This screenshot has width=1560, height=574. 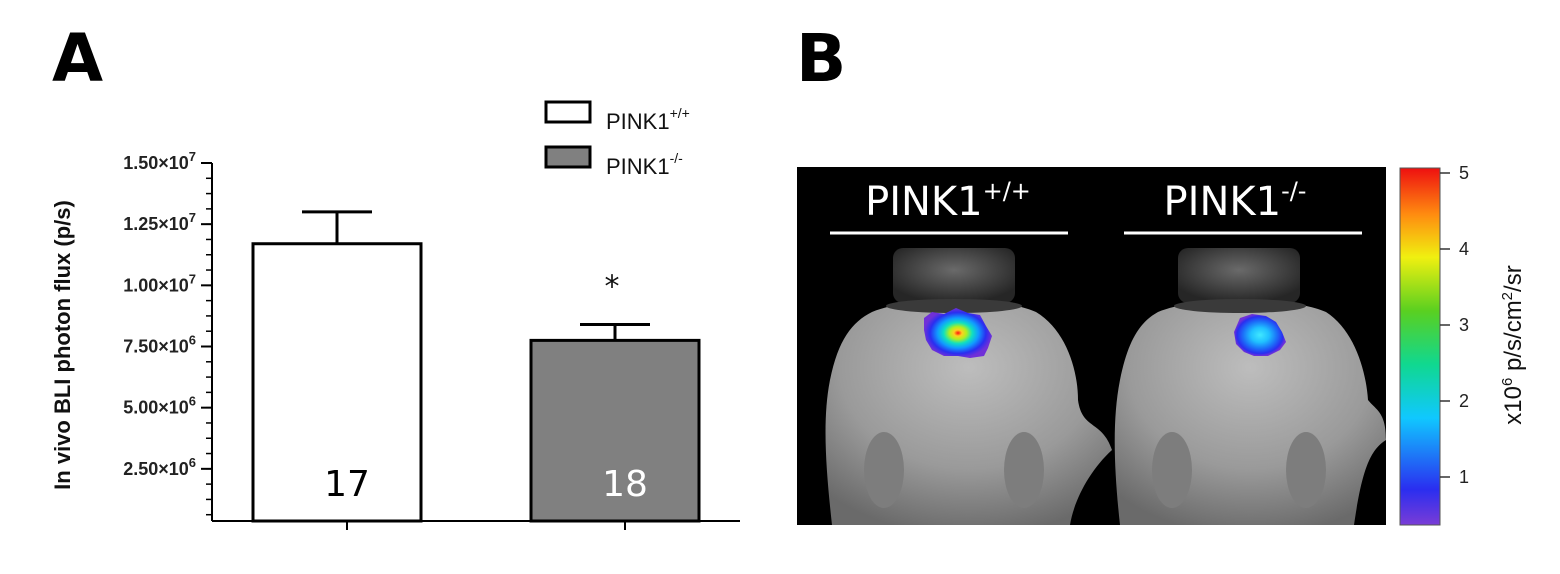 What do you see at coordinates (1250, 386) in the screenshot?
I see `mouse-ko-image` at bounding box center [1250, 386].